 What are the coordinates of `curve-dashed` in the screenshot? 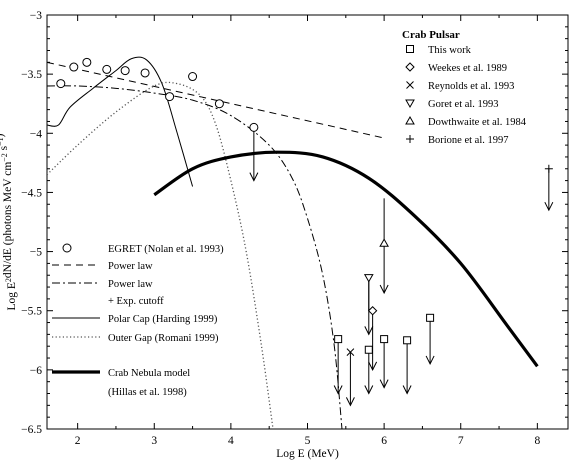 It's located at (216, 100).